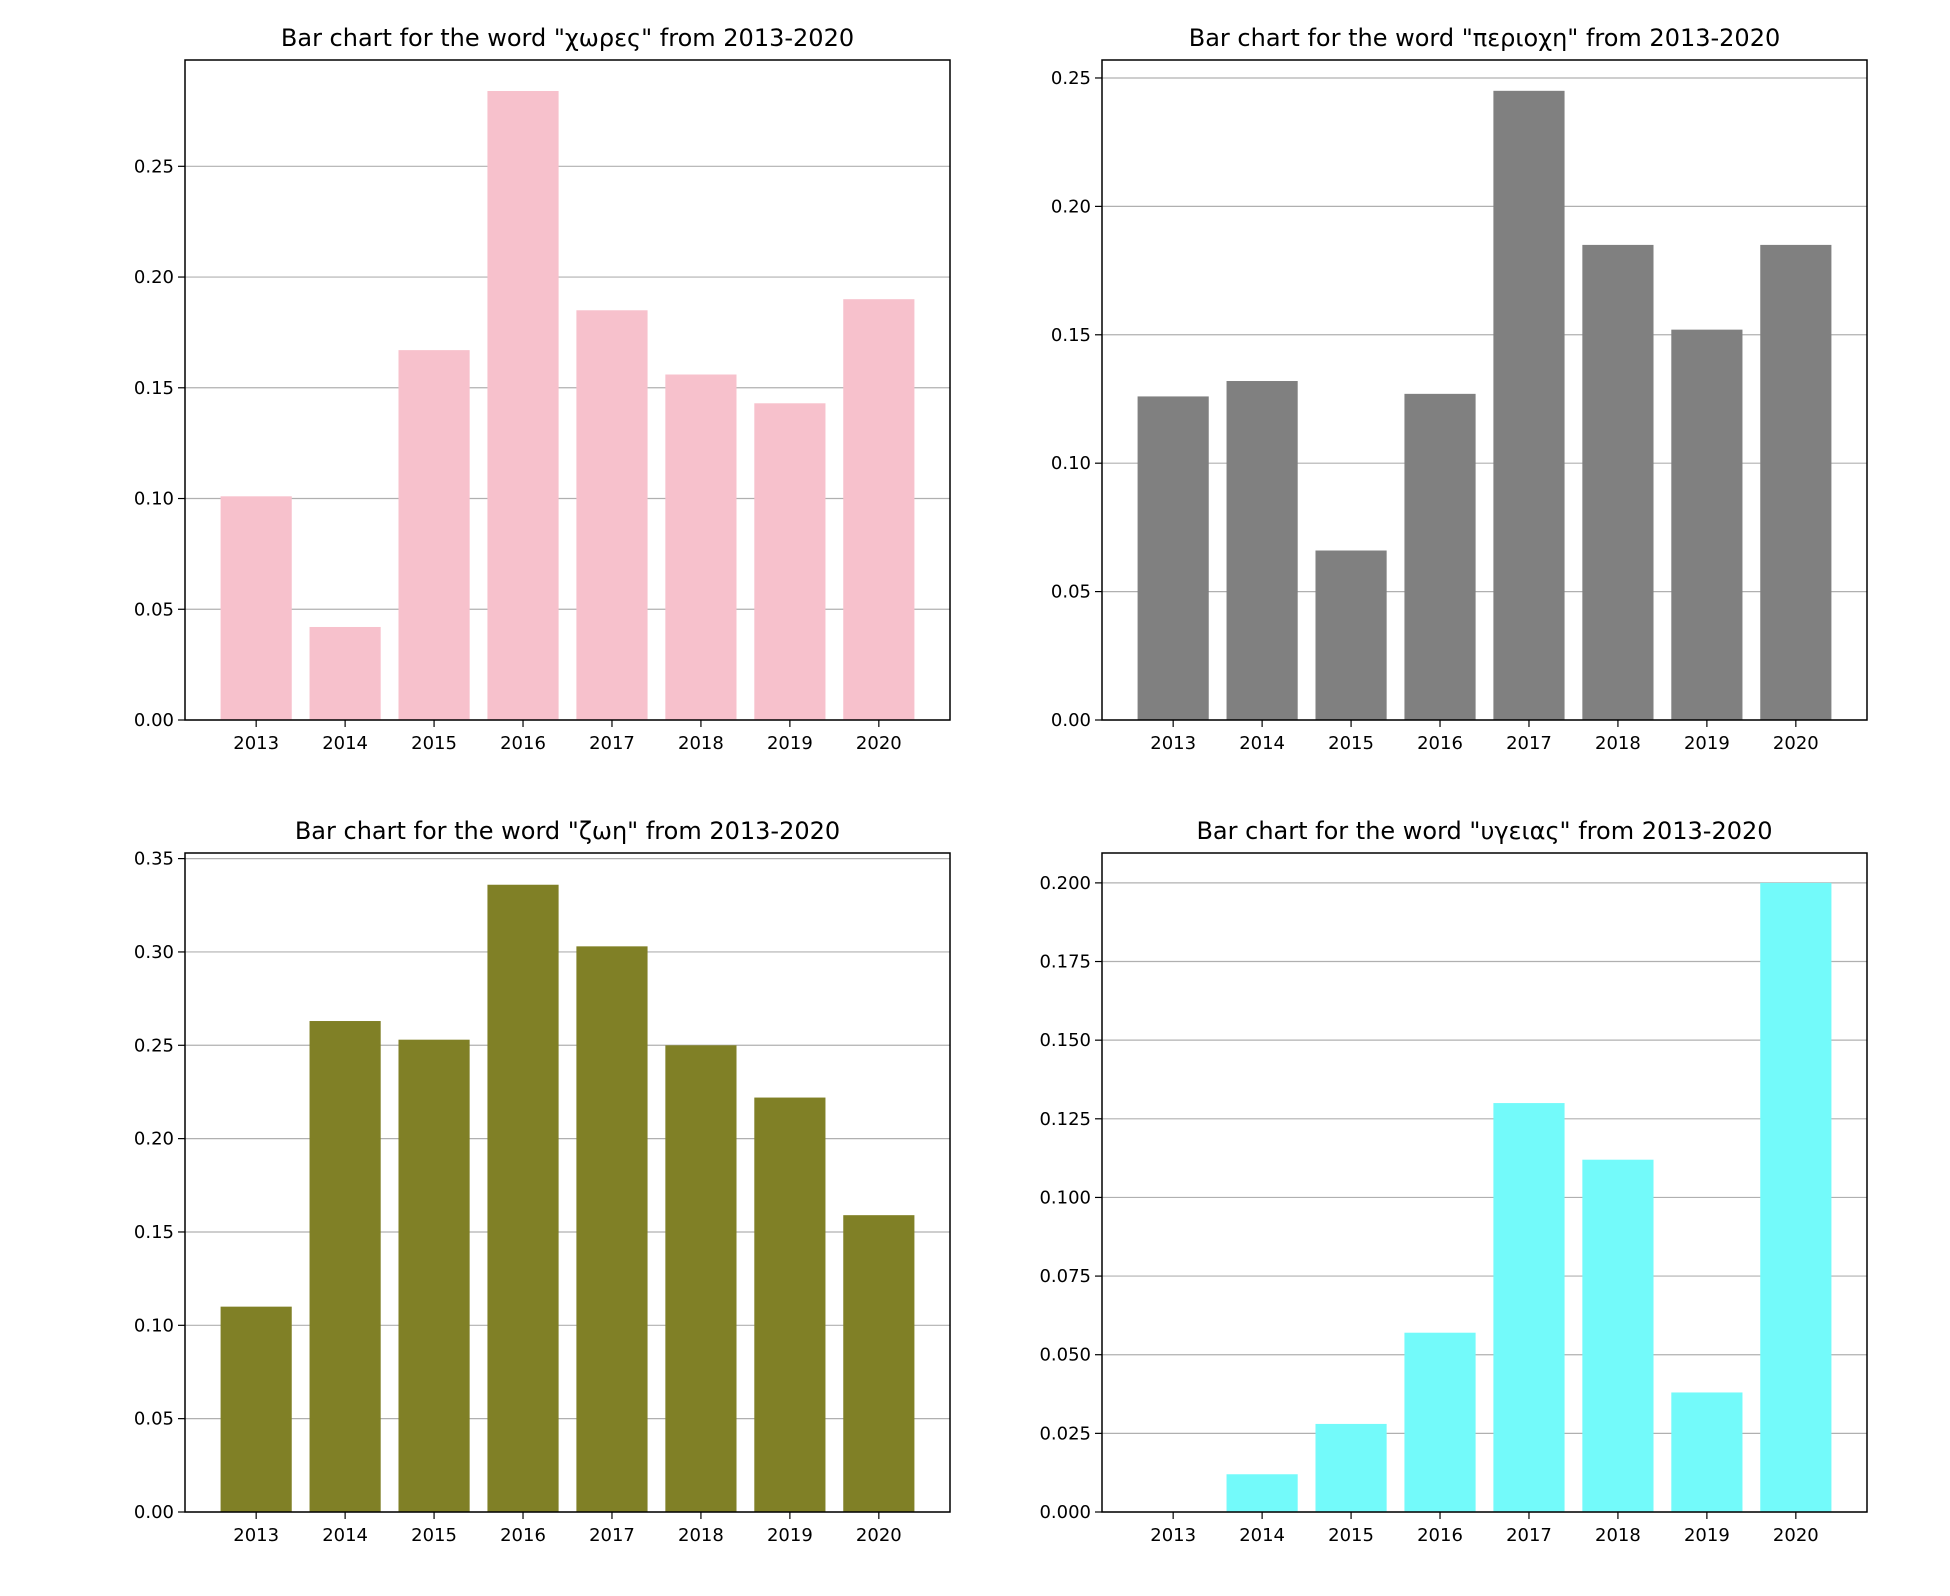 The image size is (1950, 1596). What do you see at coordinates (154, 859) in the screenshot?
I see `y-tick-label: 0.35` at bounding box center [154, 859].